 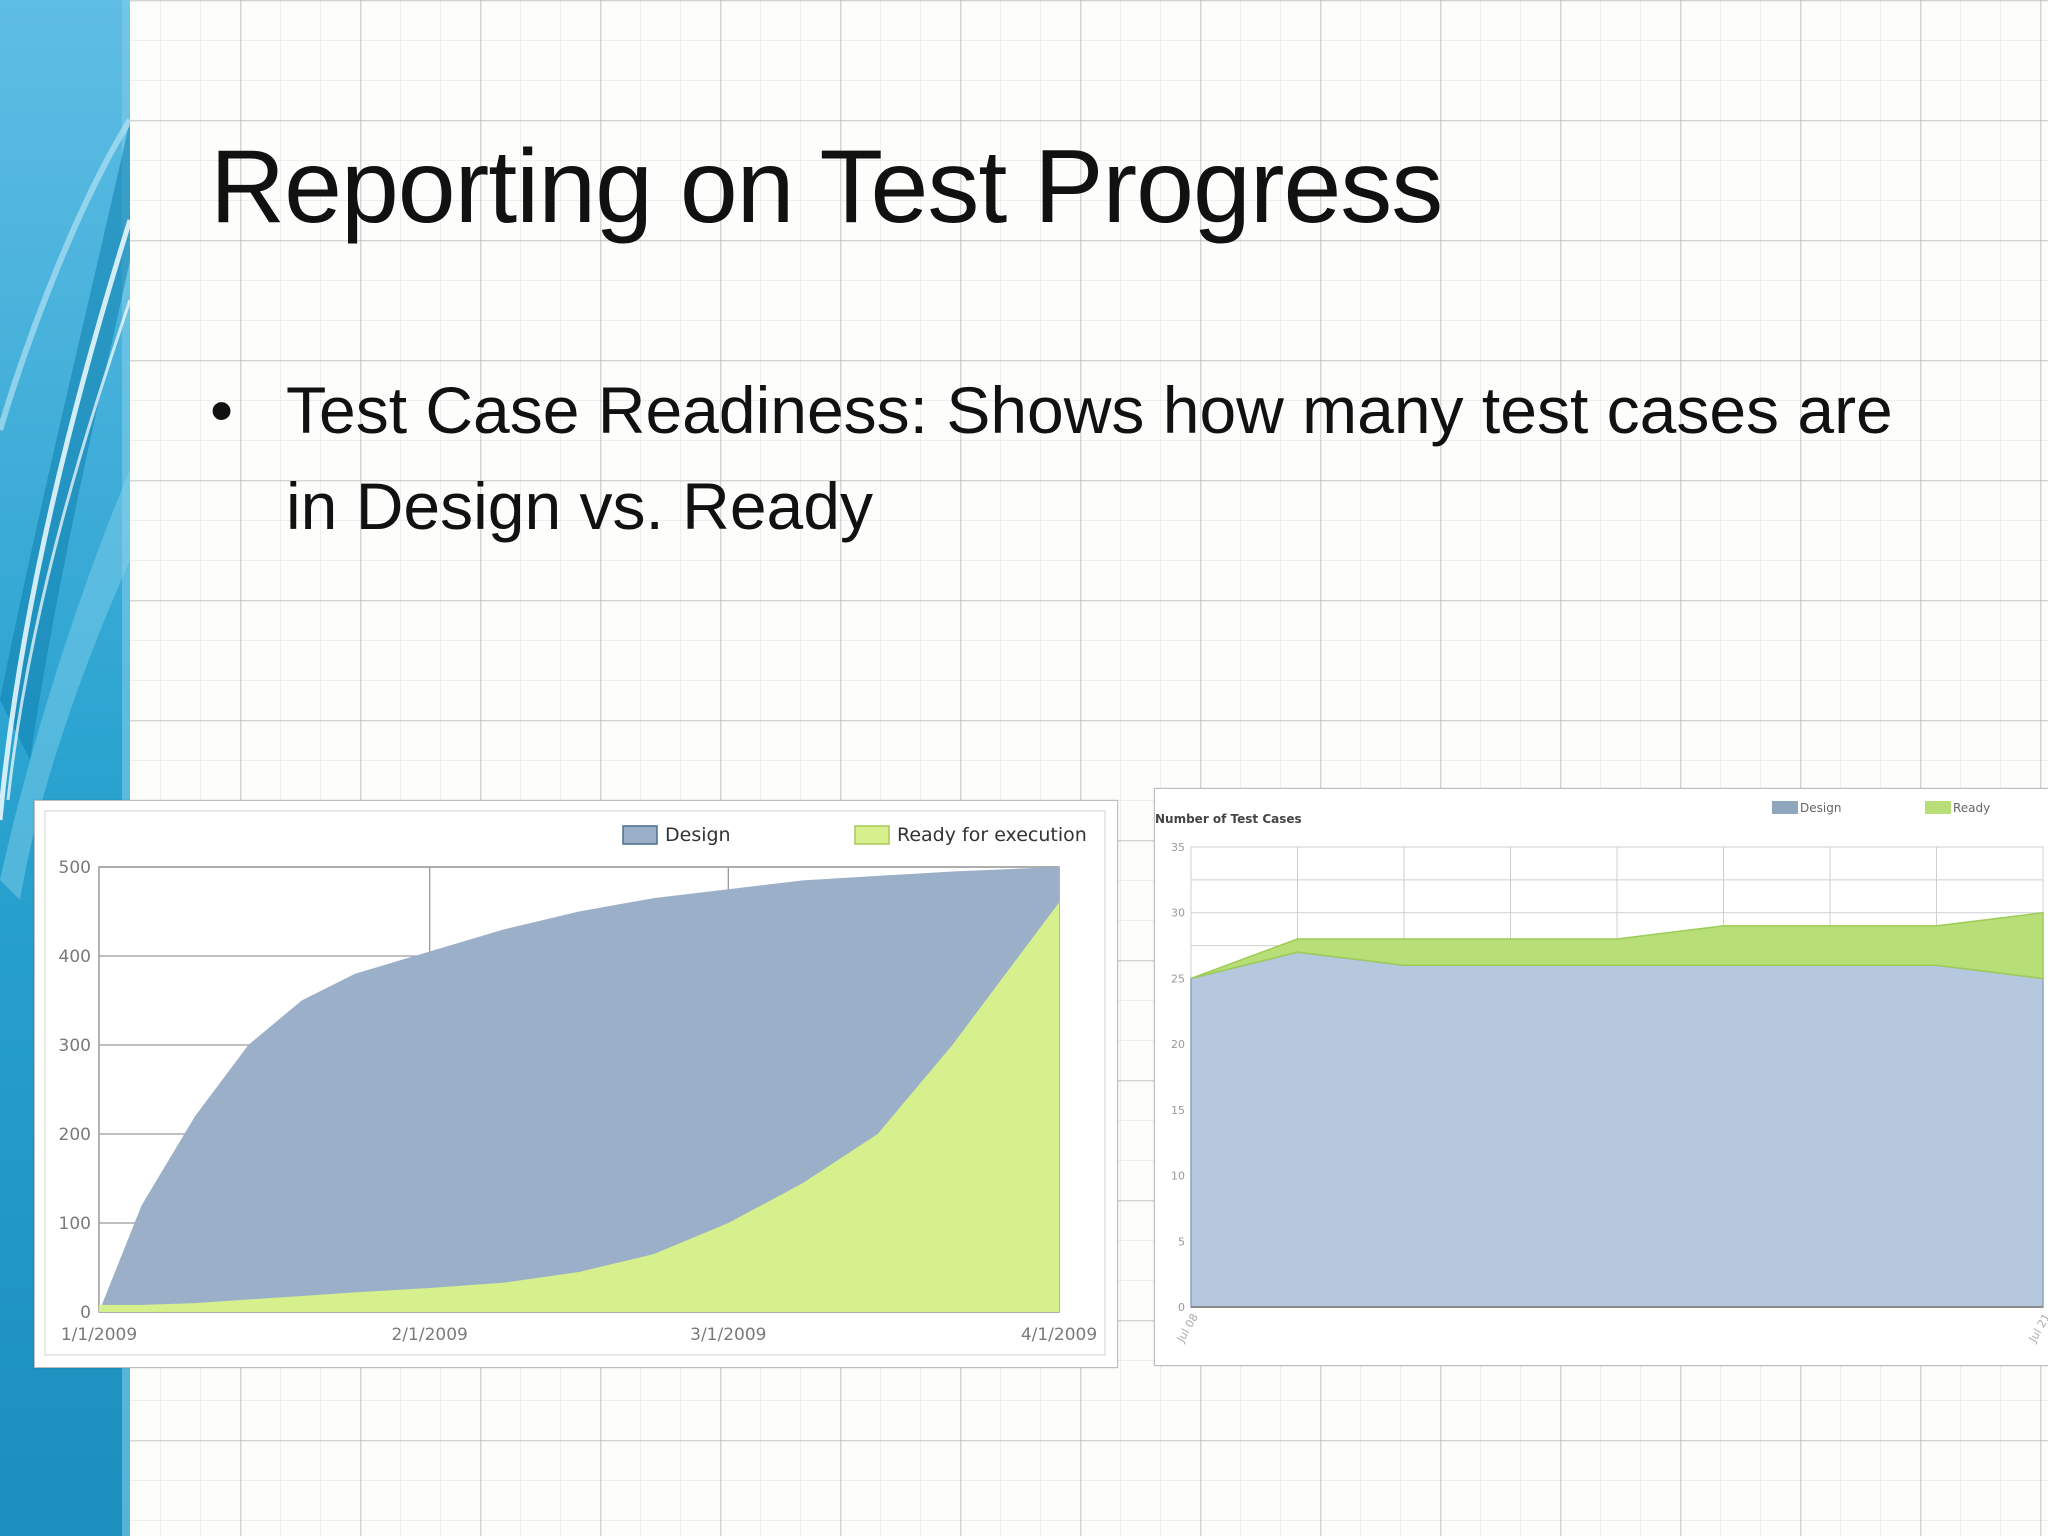 I want to click on y-tick-label: 30, so click(x=1178, y=913).